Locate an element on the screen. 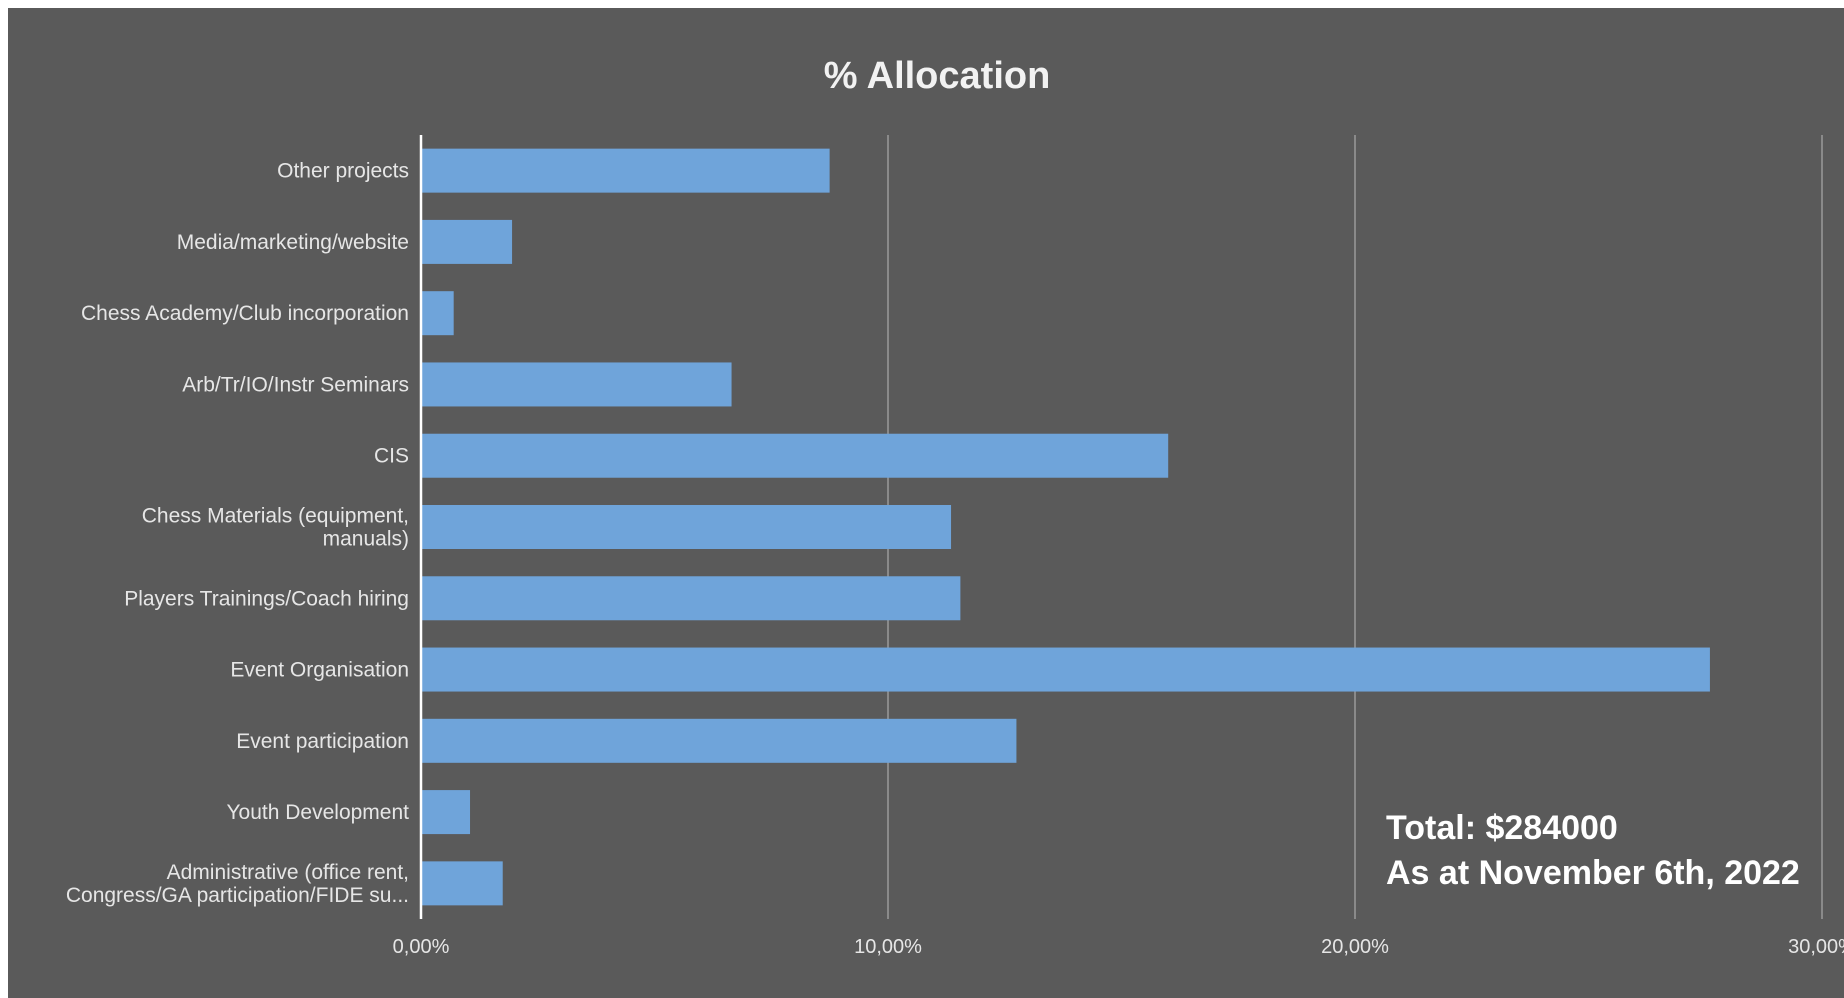  category-label: Event Organisation is located at coordinates (319, 670).